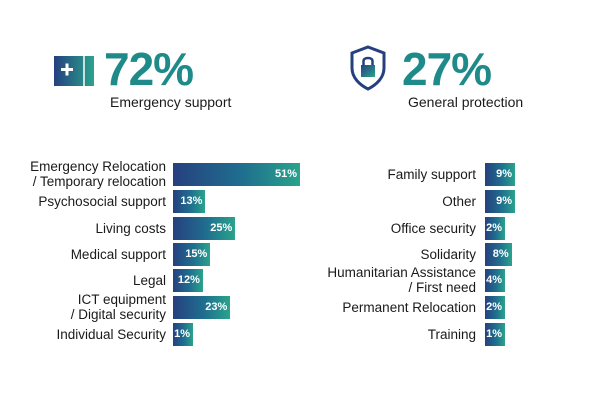 This screenshot has height=400, width=604. What do you see at coordinates (196, 253) in the screenshot?
I see `bar-value-label: 15%` at bounding box center [196, 253].